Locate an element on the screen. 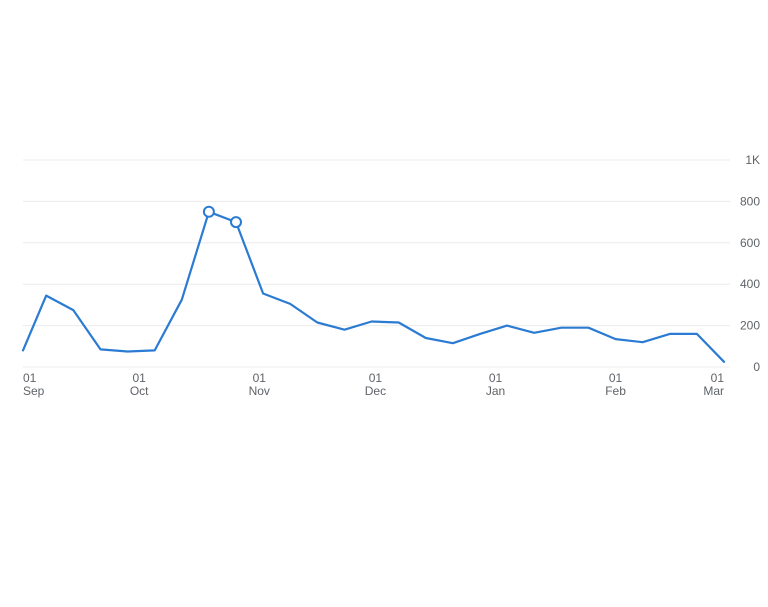 The height and width of the screenshot is (607, 768). y-tick-label: 600 is located at coordinates (750, 243).